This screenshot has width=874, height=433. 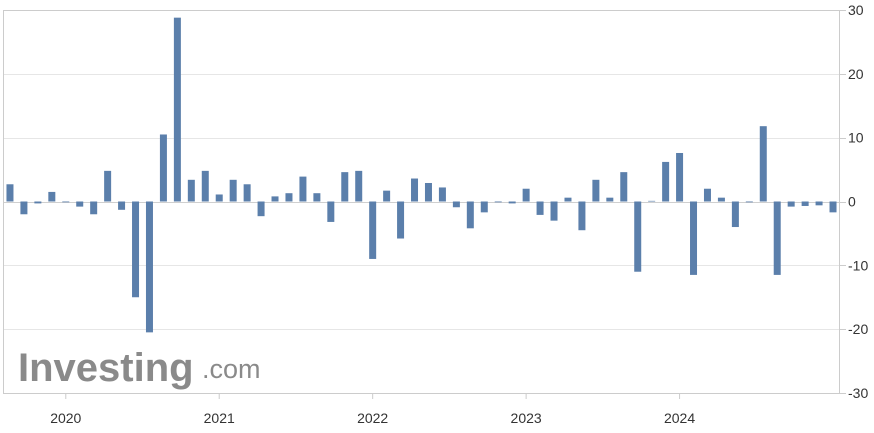 What do you see at coordinates (856, 138) in the screenshot?
I see `y-tick-label: 10` at bounding box center [856, 138].